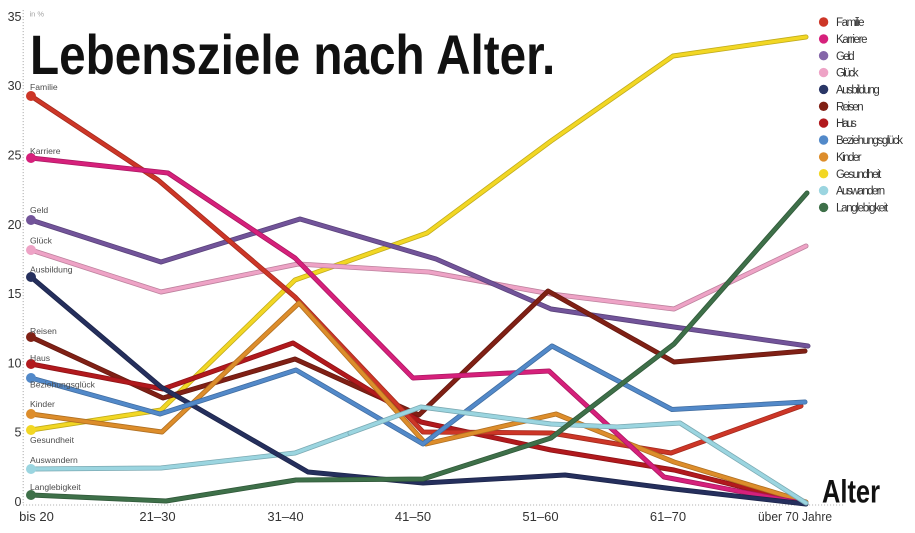 Image resolution: width=915 pixels, height=533 pixels. What do you see at coordinates (668, 516) in the screenshot?
I see `svg-text: 61–70` at bounding box center [668, 516].